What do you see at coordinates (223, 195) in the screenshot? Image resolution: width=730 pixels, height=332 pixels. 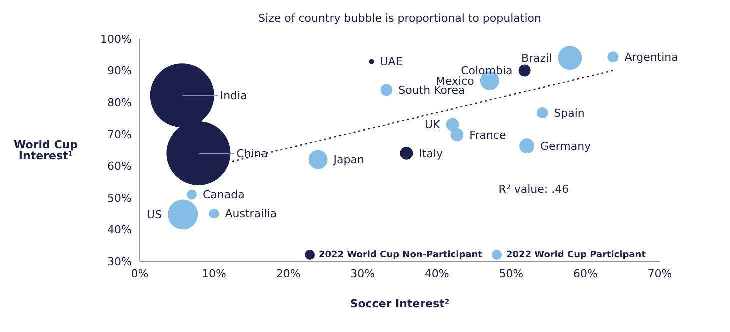 I see `annotation: Canada` at bounding box center [223, 195].